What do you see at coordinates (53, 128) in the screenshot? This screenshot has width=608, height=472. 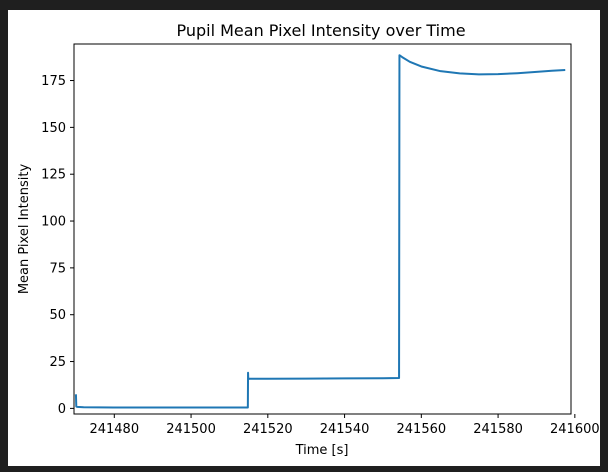 I see `y-tick-label: 150` at bounding box center [53, 128].